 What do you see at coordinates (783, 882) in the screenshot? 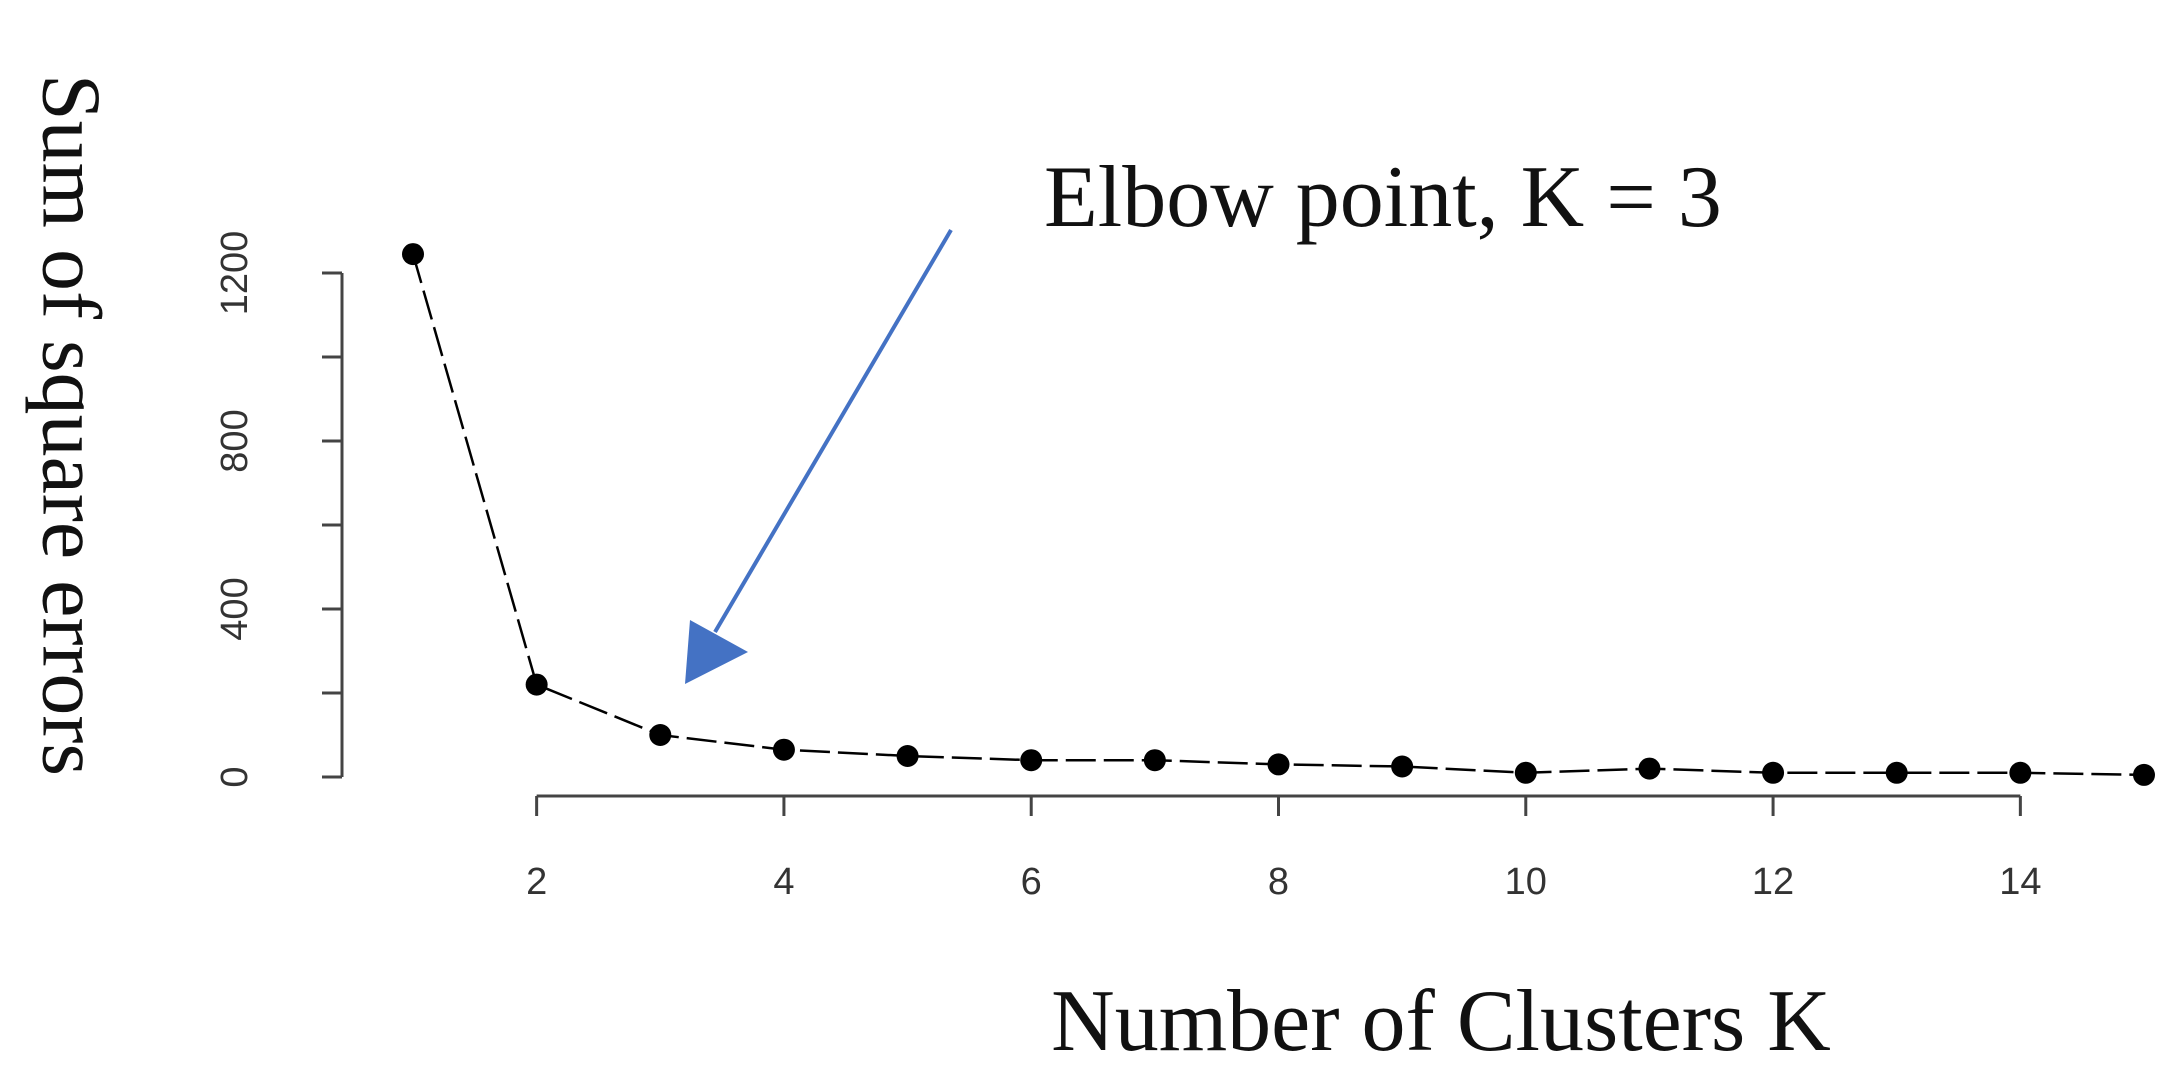
I see `x-tick-label: 4` at bounding box center [783, 882].